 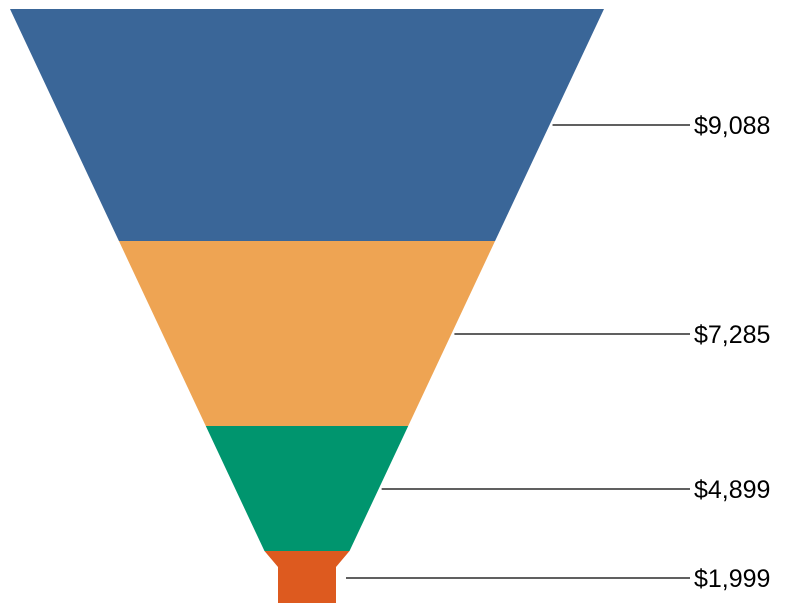 I want to click on value-label-4: $1,999, so click(x=732, y=579).